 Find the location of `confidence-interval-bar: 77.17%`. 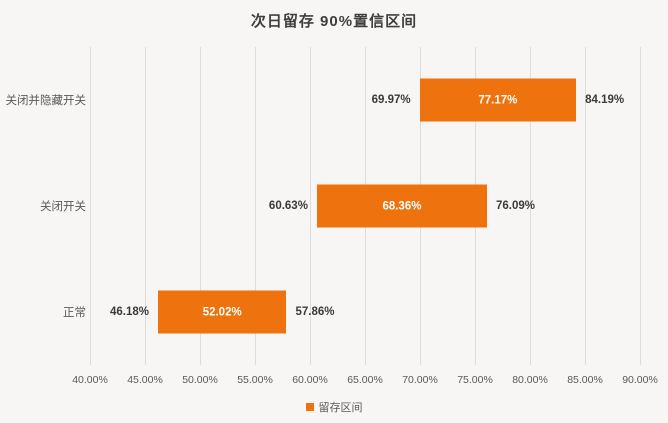

confidence-interval-bar: 77.17% is located at coordinates (498, 100).